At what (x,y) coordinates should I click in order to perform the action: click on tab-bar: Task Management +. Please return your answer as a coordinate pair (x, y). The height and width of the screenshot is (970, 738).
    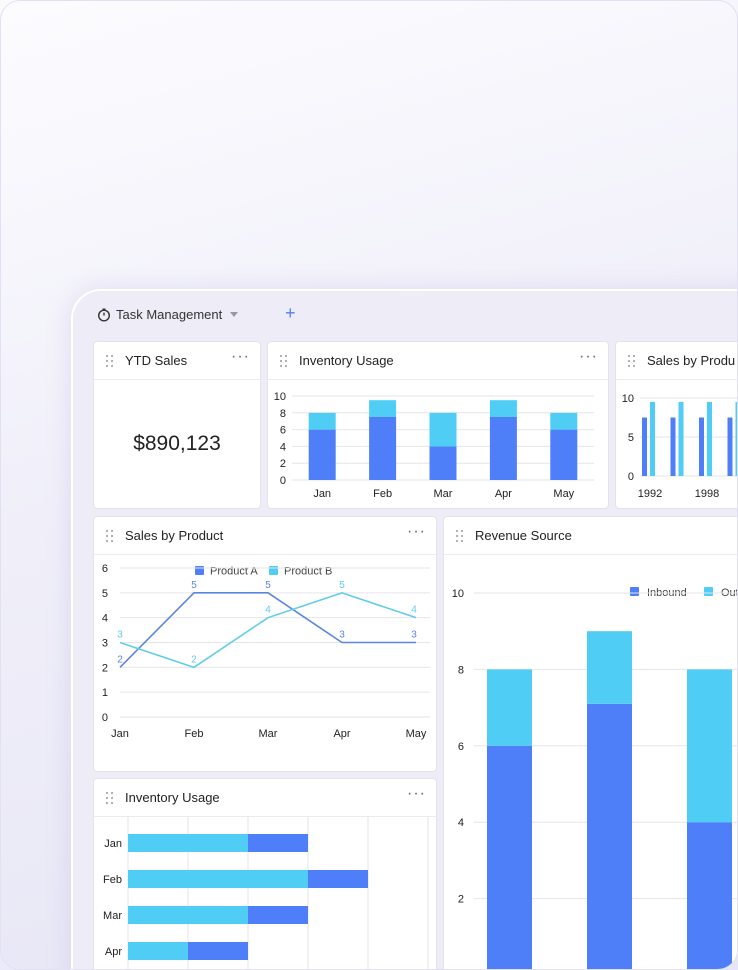
    Looking at the image, I should click on (405, 316).